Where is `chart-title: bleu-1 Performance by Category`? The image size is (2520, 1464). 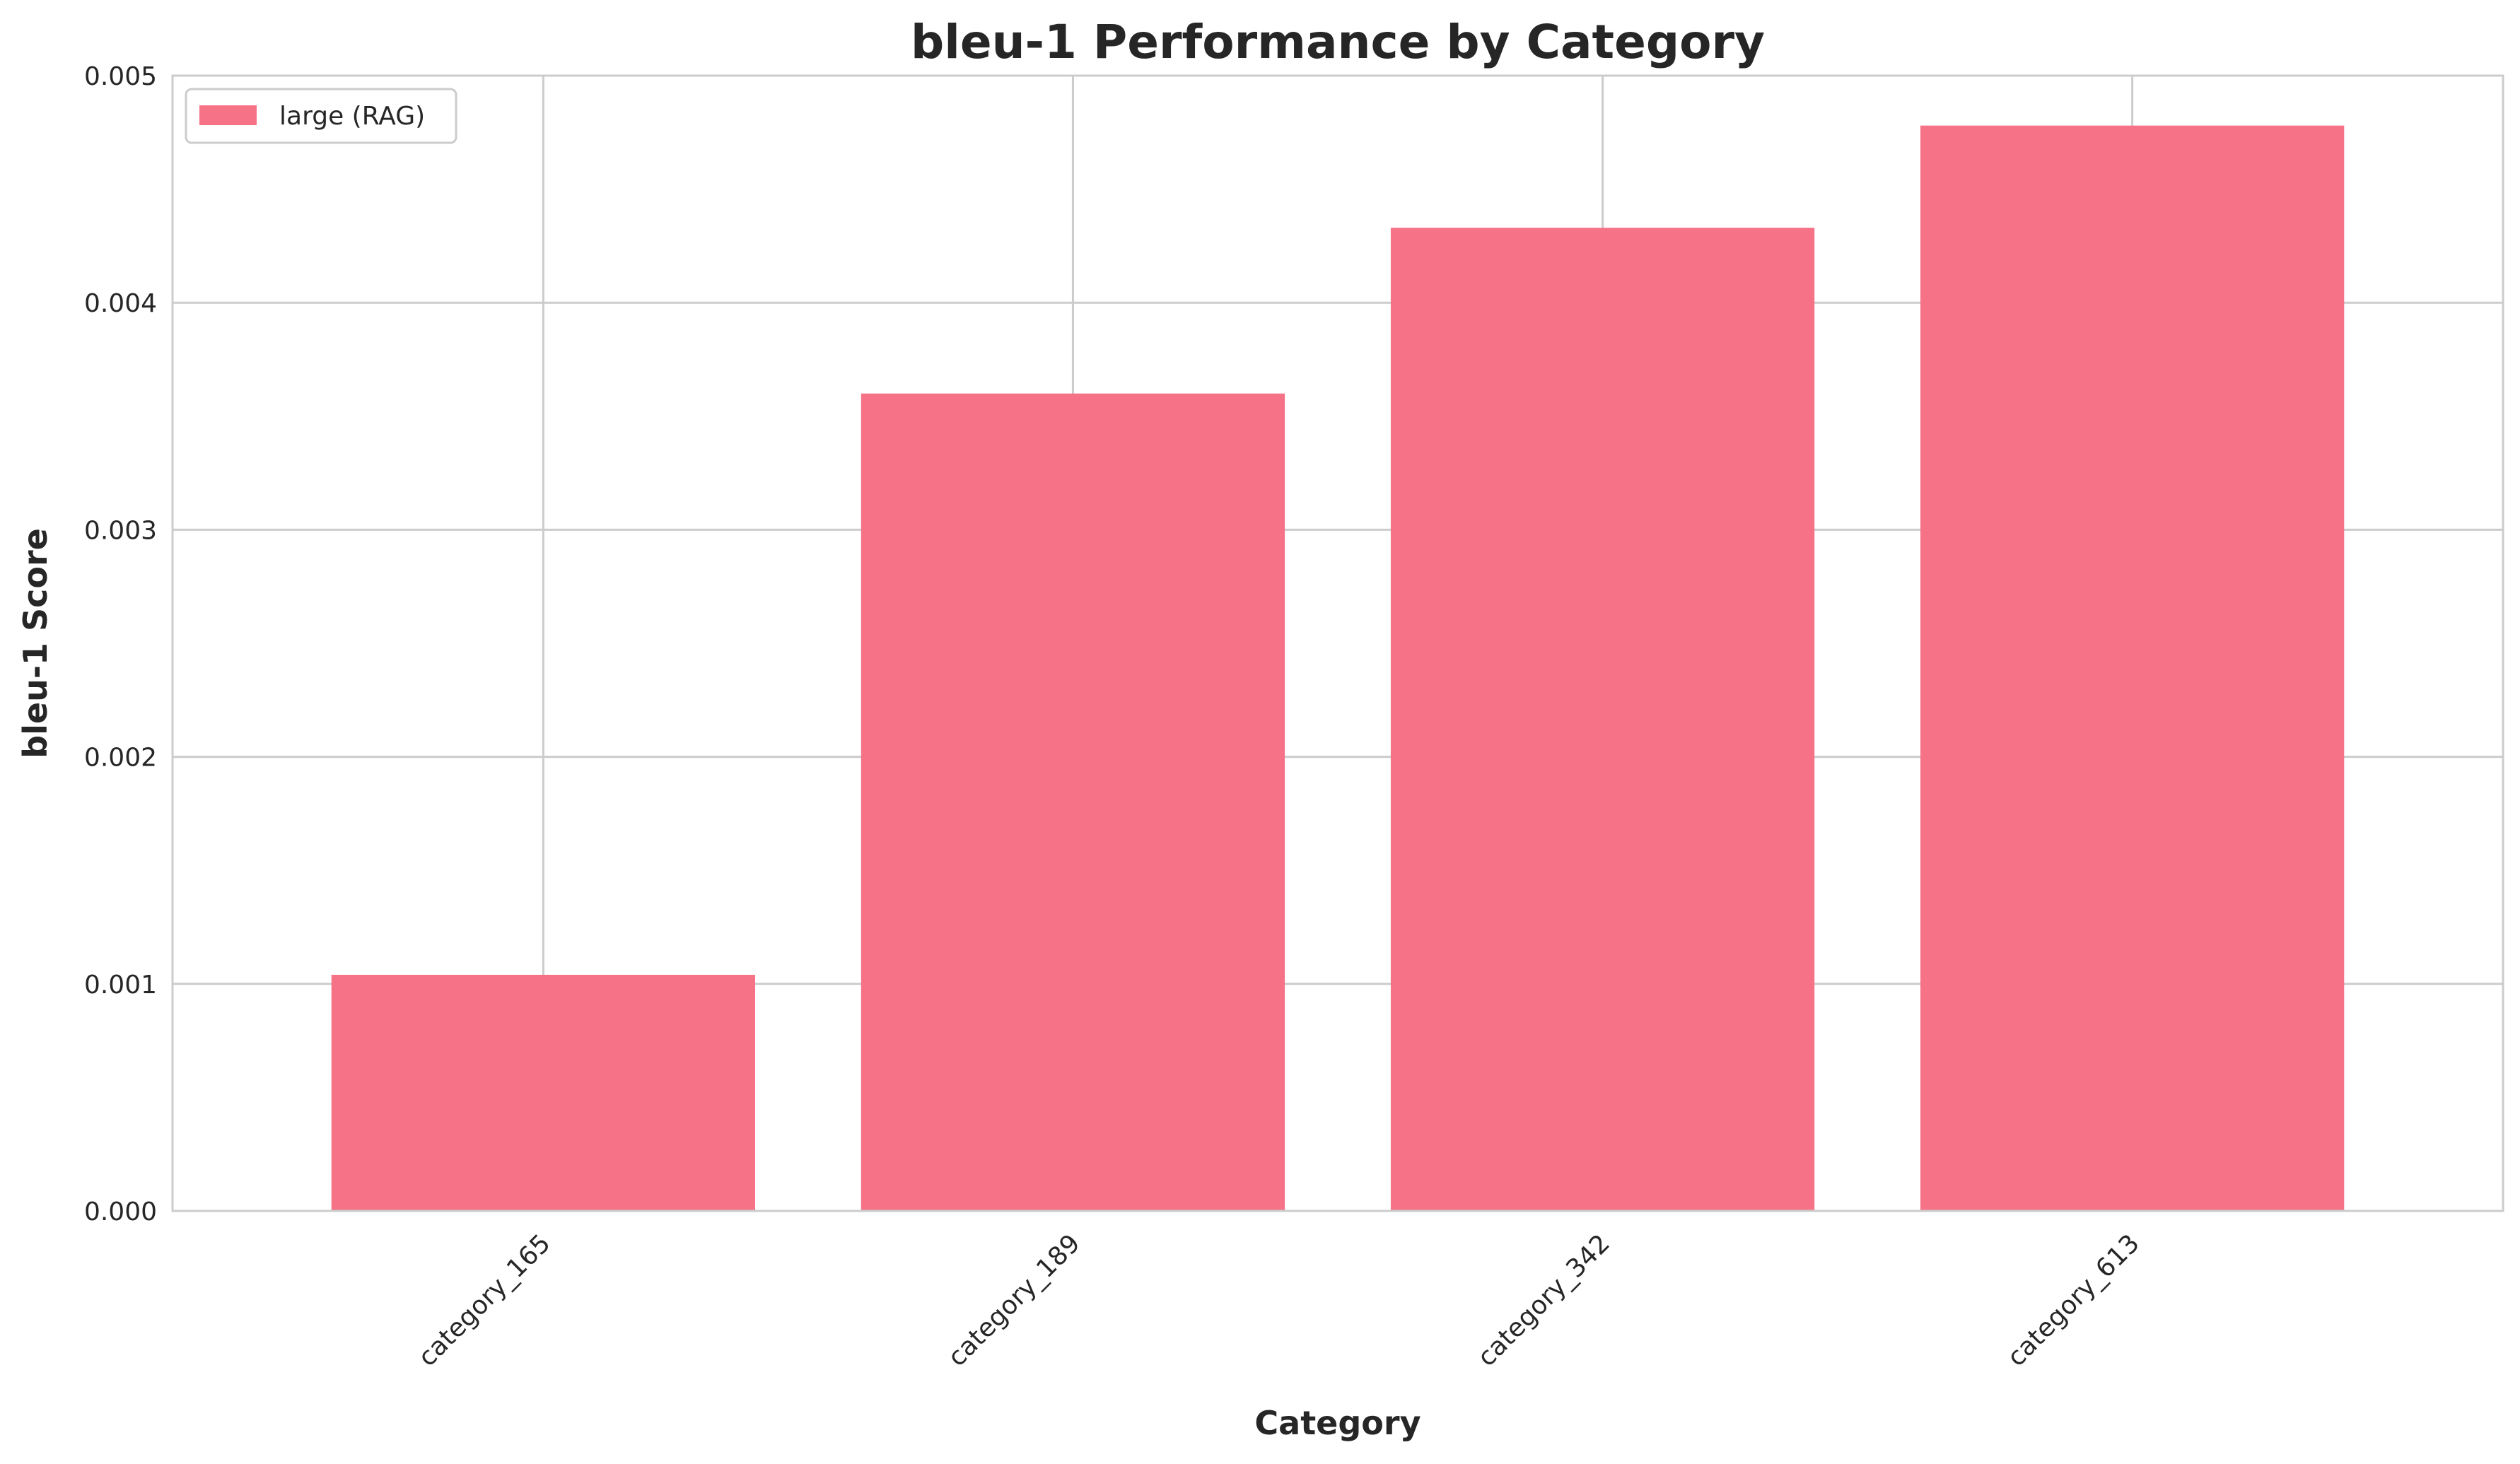
chart-title: bleu-1 Performance by Category is located at coordinates (1338, 42).